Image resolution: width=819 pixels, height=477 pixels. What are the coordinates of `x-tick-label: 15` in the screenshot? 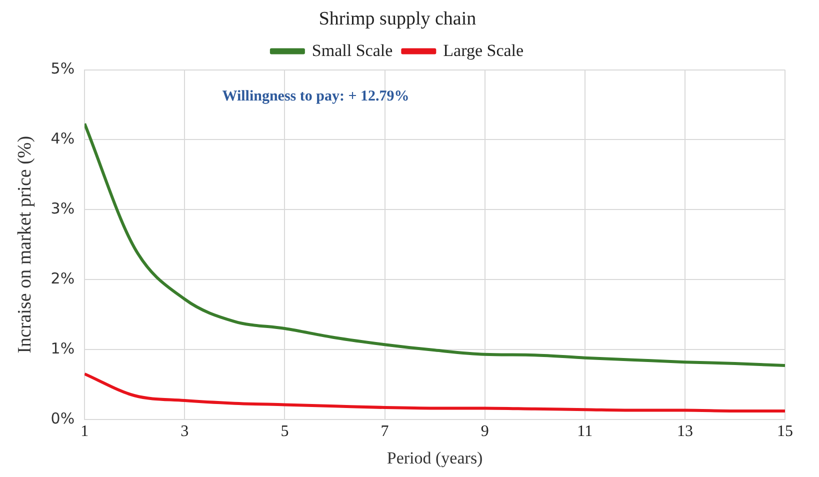 It's located at (785, 431).